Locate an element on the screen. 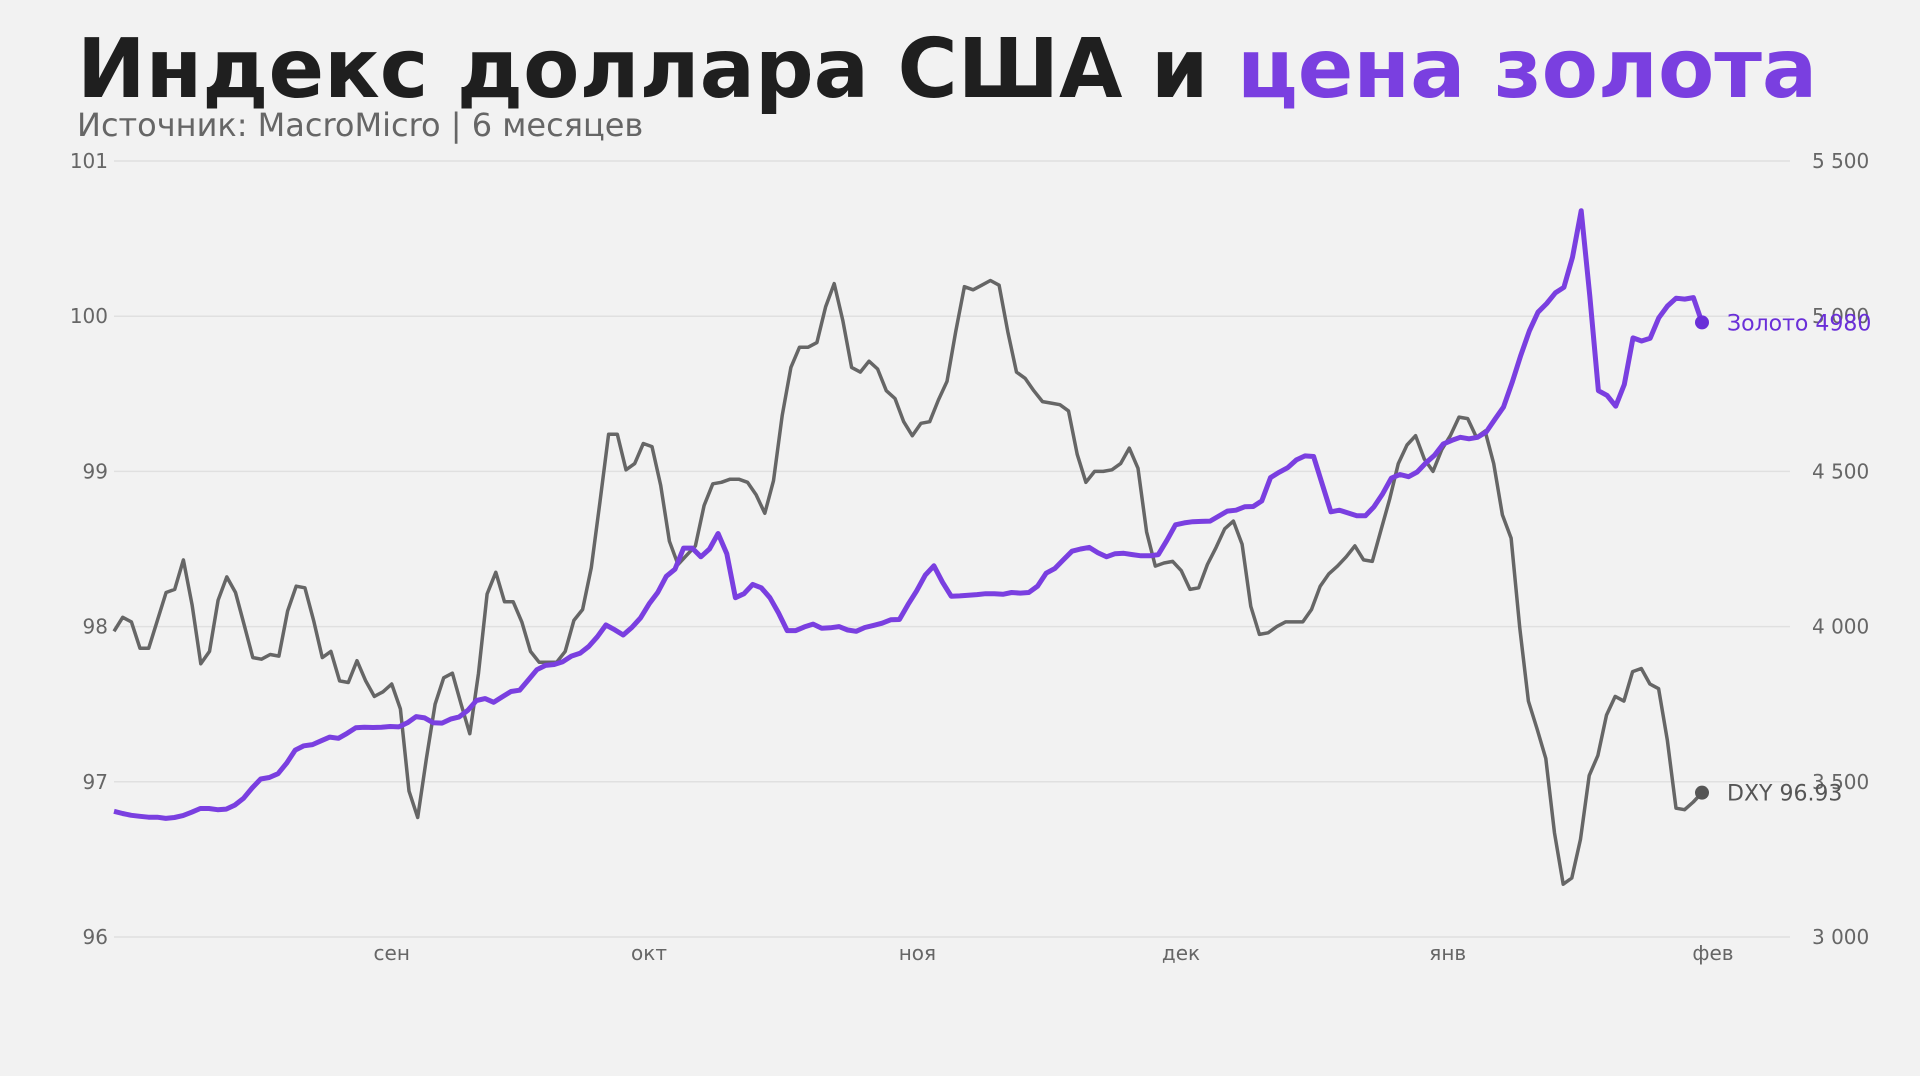  dxy-end-marker is located at coordinates (1702, 792).